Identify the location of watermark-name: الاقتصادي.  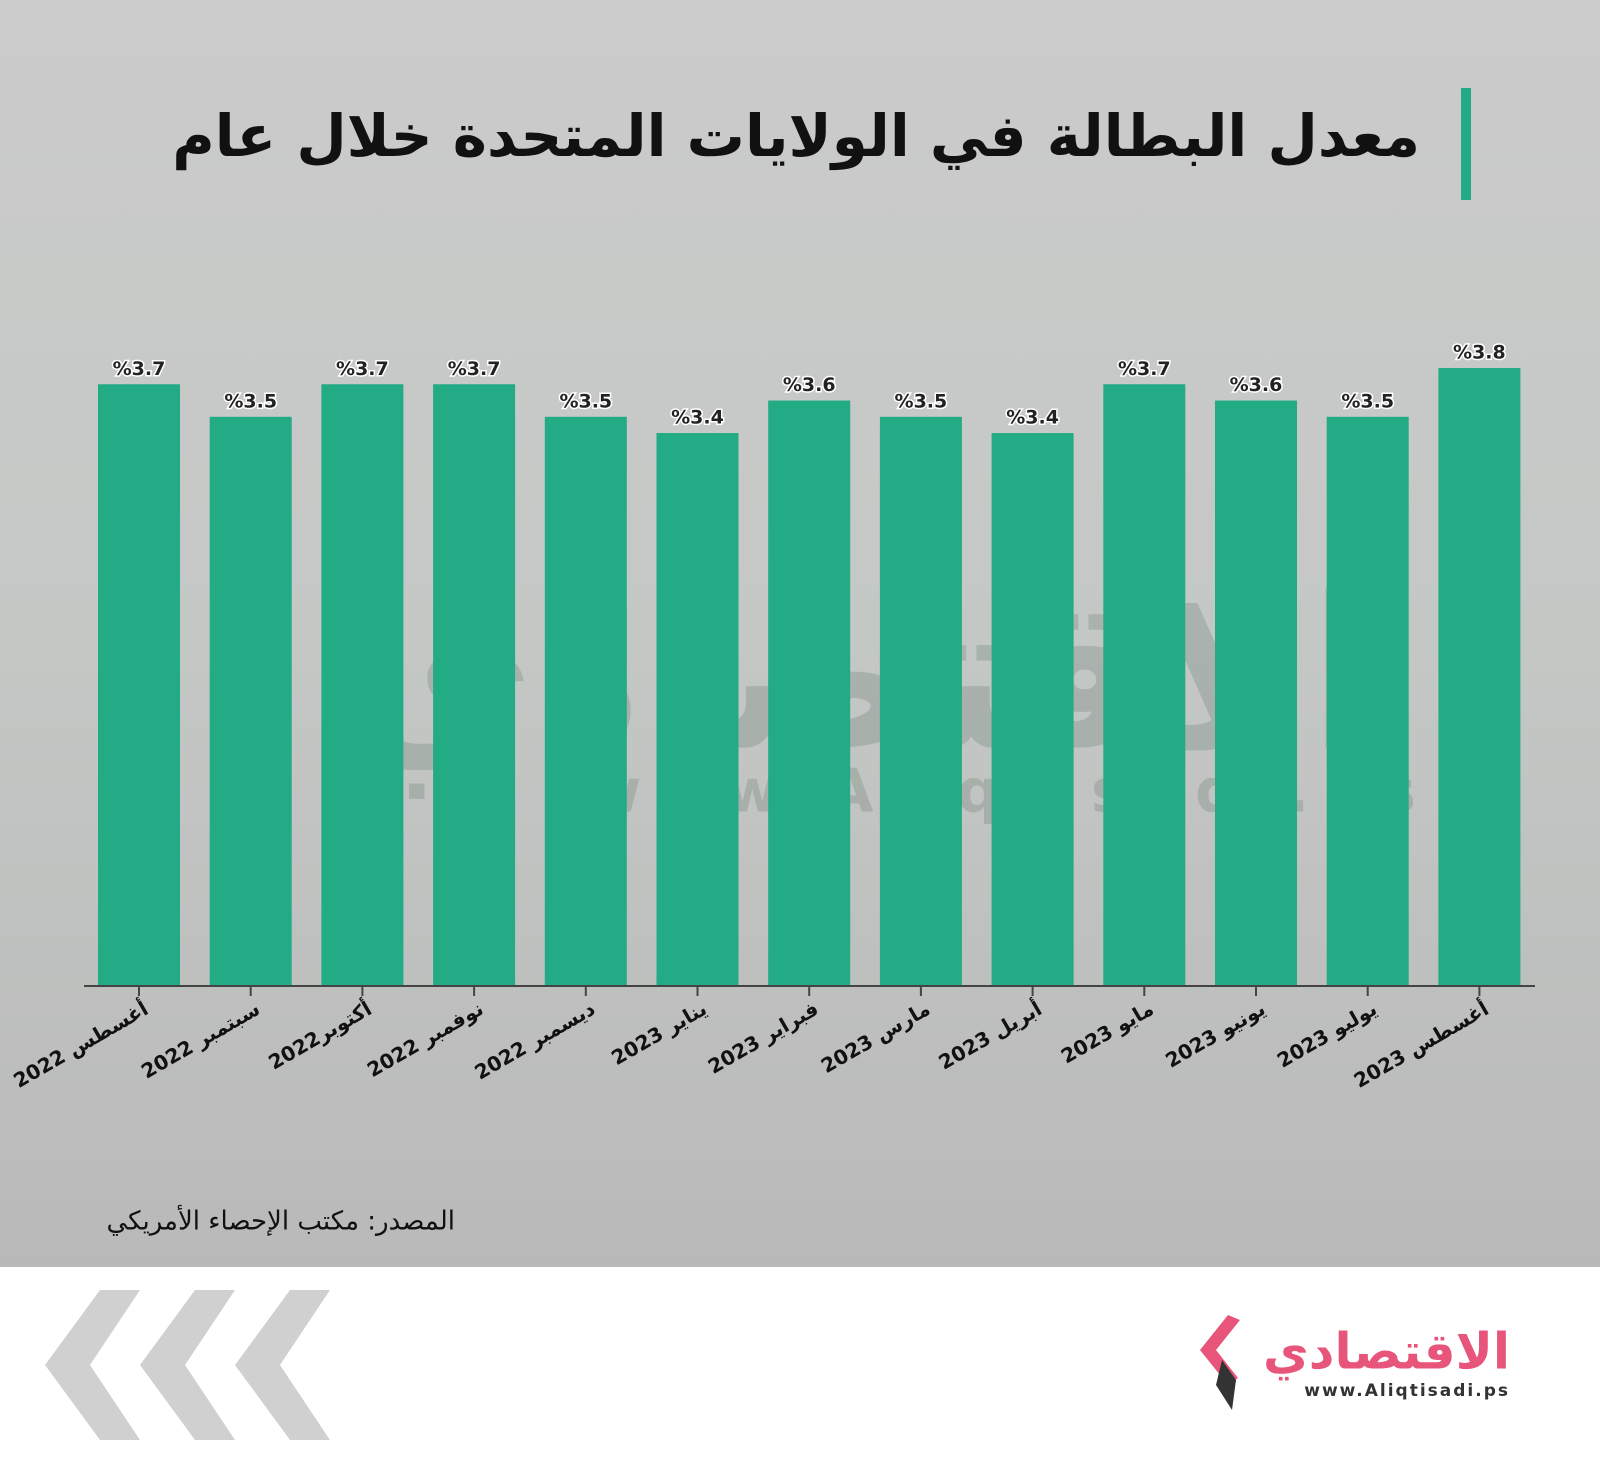
(861, 676).